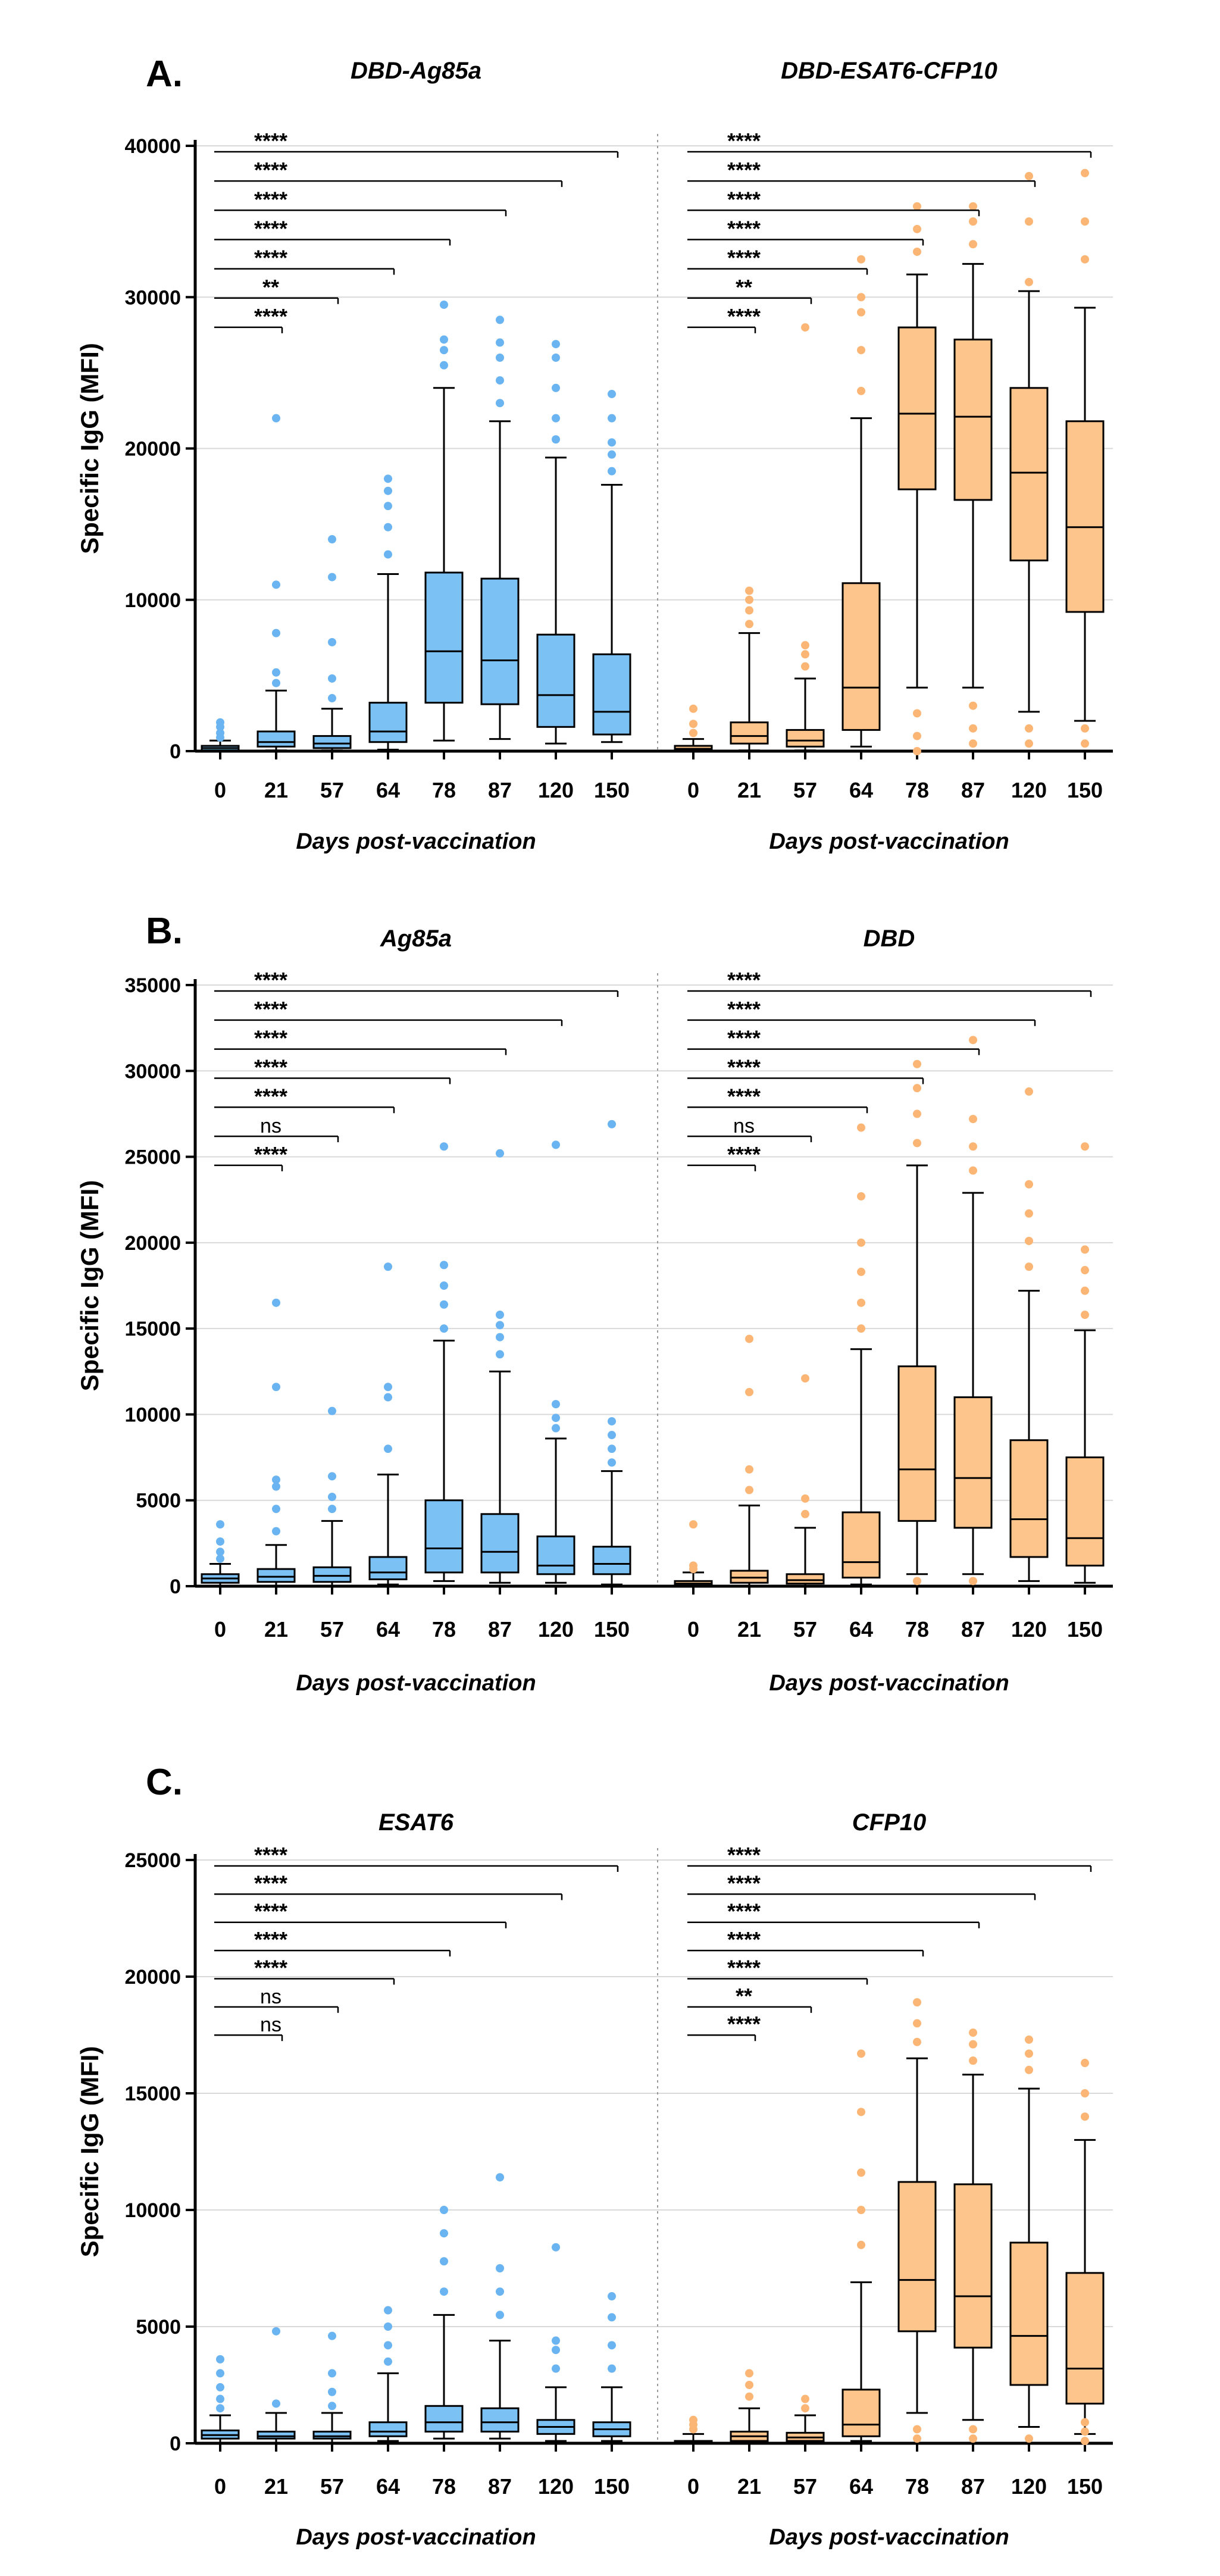 This screenshot has height=2576, width=1220. What do you see at coordinates (152, 1860) in the screenshot?
I see `y-tick-label: 25000` at bounding box center [152, 1860].